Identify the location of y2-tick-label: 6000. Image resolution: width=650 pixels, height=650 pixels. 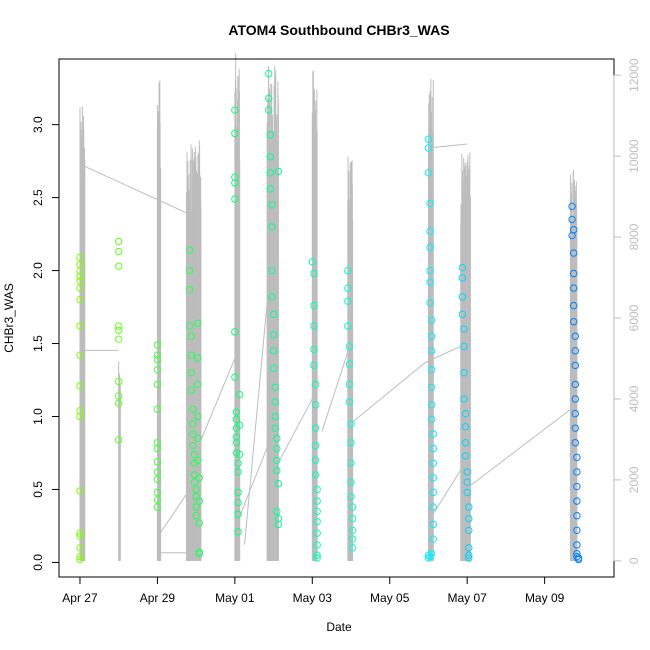
(634, 317).